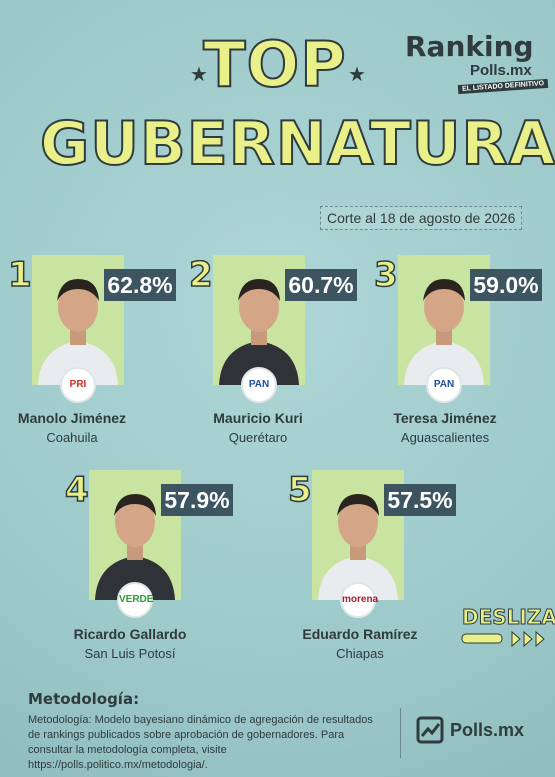  I want to click on rank: 5, so click(299, 490).